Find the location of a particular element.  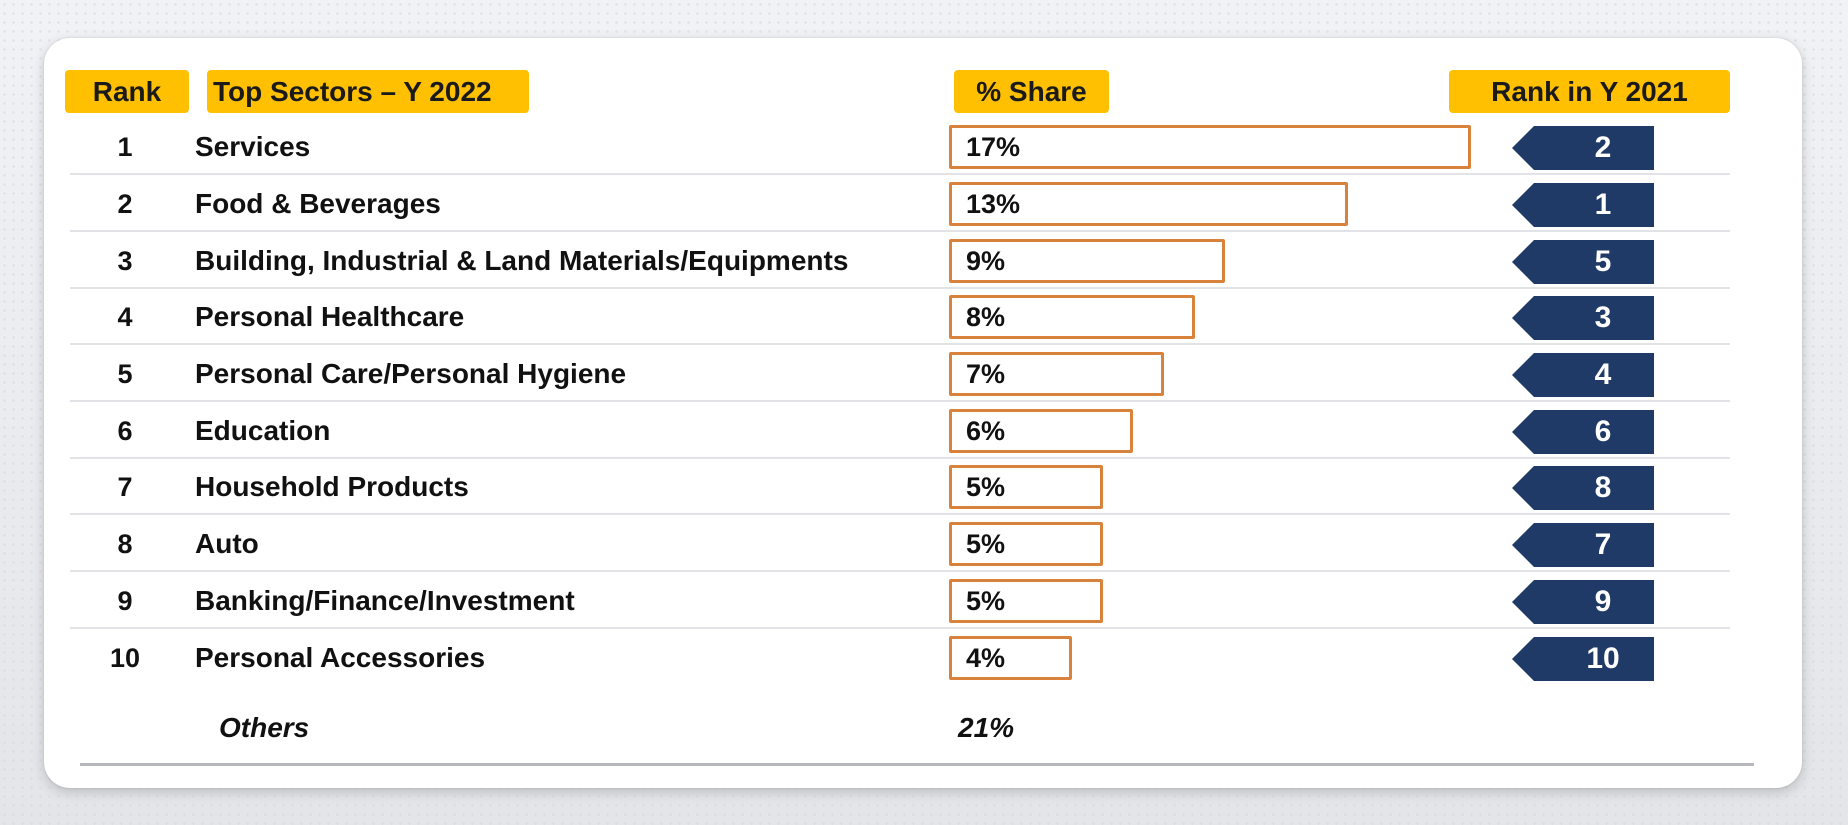

sector-name: Services is located at coordinates (253, 146).